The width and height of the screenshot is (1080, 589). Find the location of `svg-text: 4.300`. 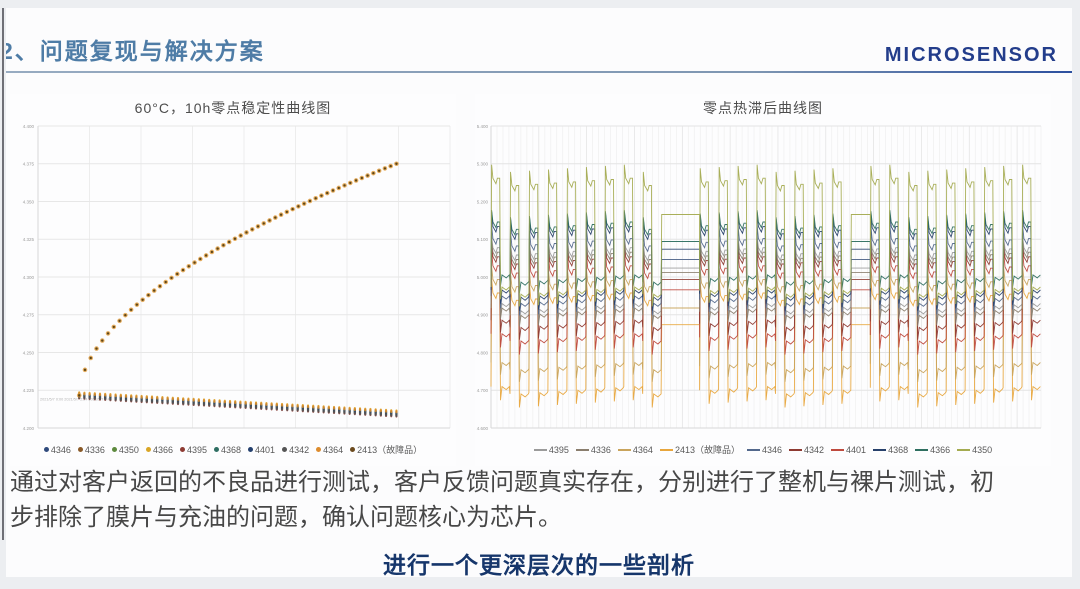

svg-text: 4.300 is located at coordinates (29, 277).